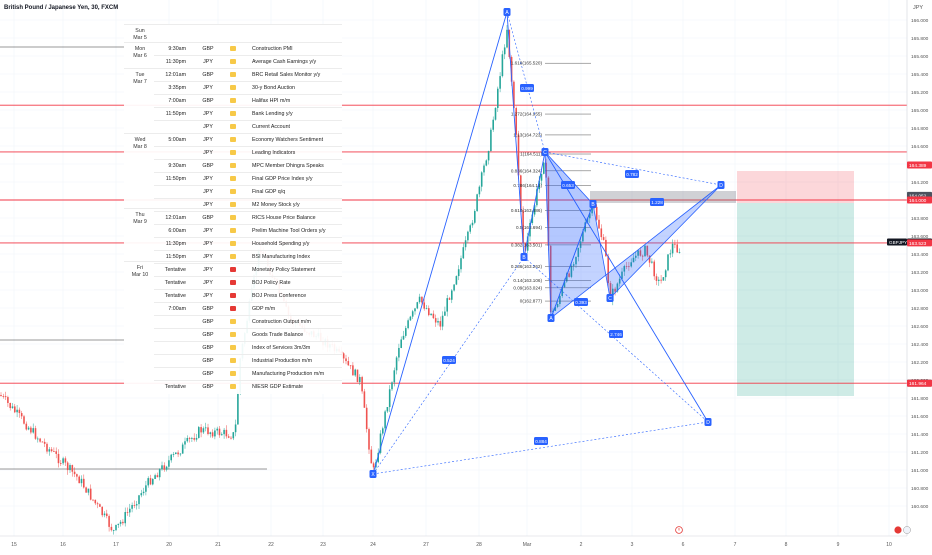  I want to click on calendar-event-row: 11:50pm JPY Final GDP Price Index y/y, so click(248, 179).